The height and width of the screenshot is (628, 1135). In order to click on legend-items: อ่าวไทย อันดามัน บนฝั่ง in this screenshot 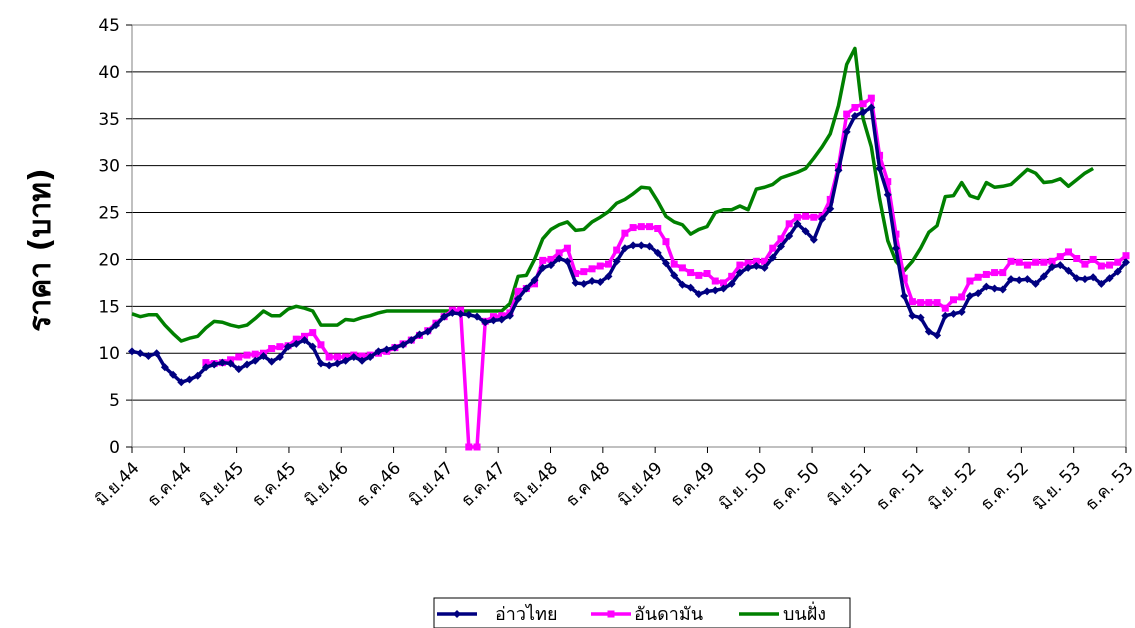, I will do `click(631, 613)`.